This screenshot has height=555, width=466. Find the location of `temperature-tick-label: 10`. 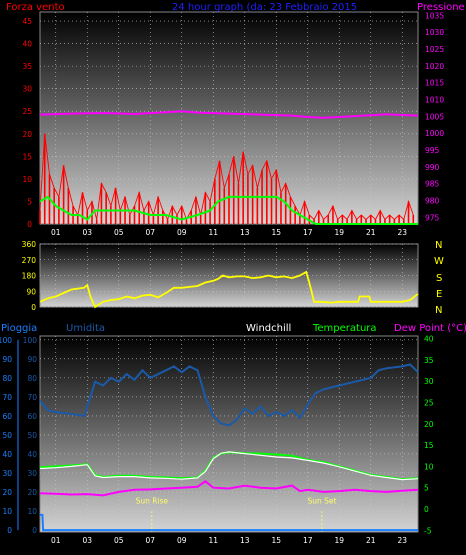

temperature-tick-label: 10 is located at coordinates (429, 466).